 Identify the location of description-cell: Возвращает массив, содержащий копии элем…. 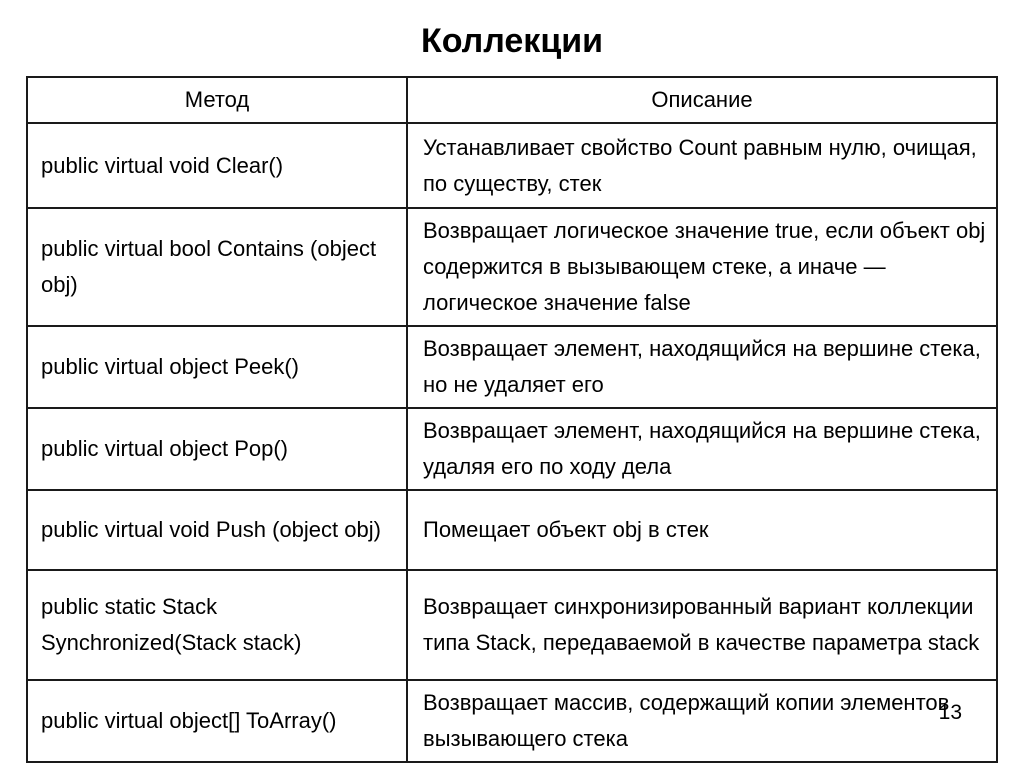
(702, 721).